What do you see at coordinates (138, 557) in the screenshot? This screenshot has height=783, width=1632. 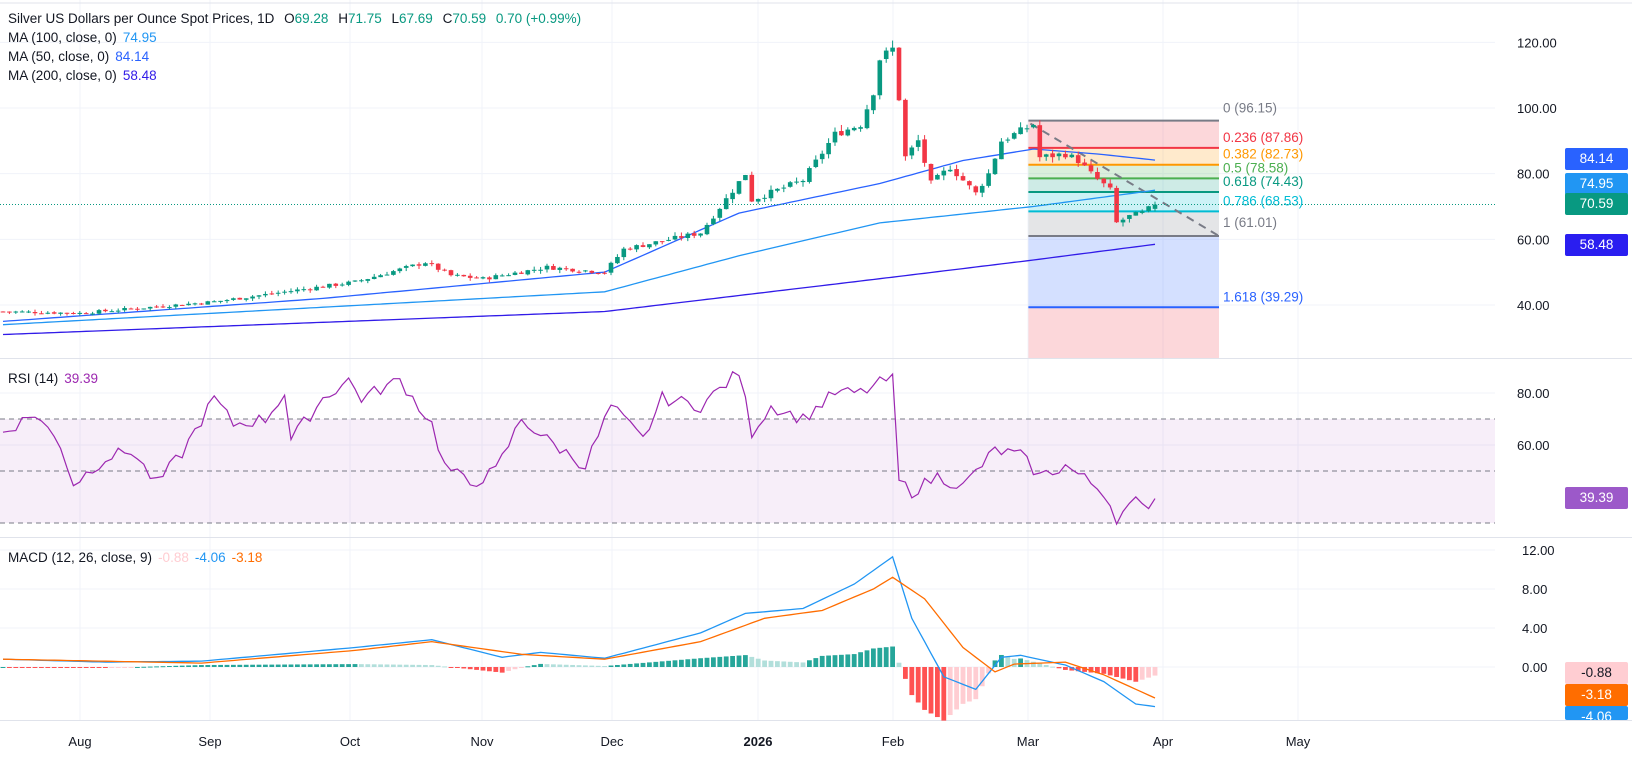 I see `macd-legend: MACD (12, 26, close, 9) -0.88 -4.06 -3.18` at bounding box center [138, 557].